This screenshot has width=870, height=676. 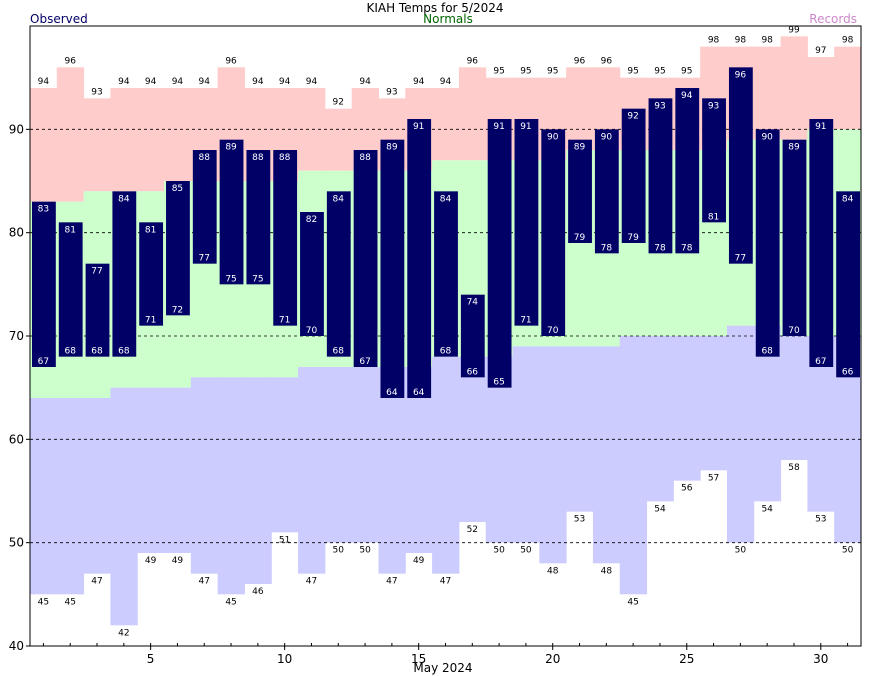 I want to click on observed-low-label: 70, so click(x=553, y=331).